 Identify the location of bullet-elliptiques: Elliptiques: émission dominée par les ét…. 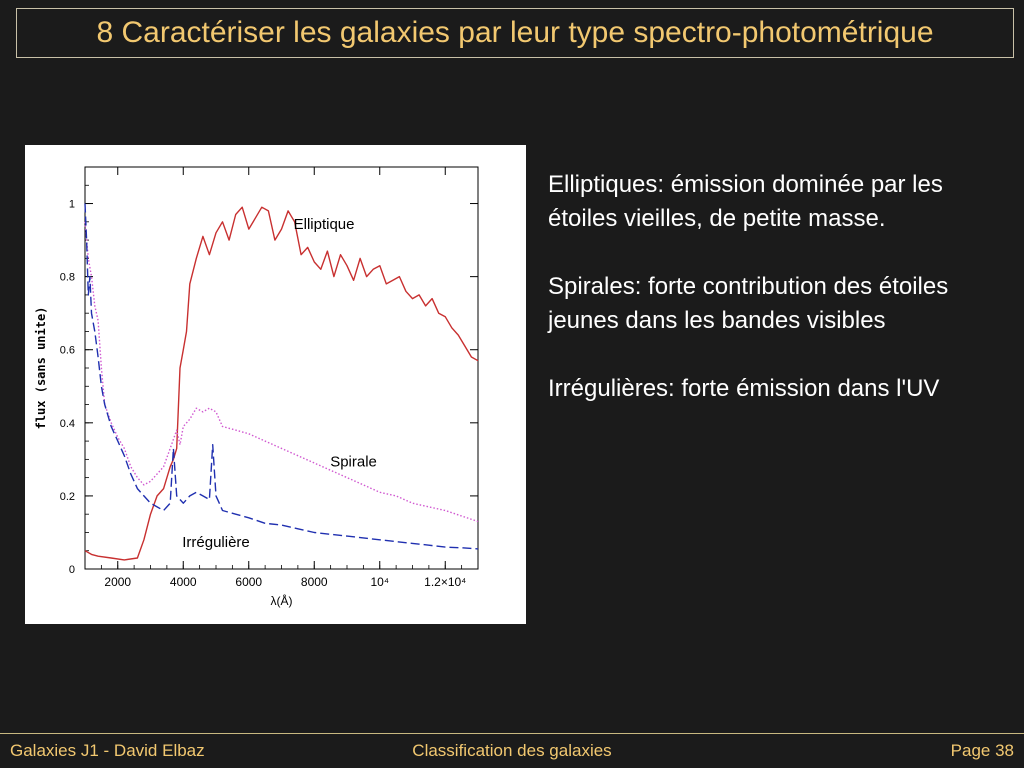
(745, 201).